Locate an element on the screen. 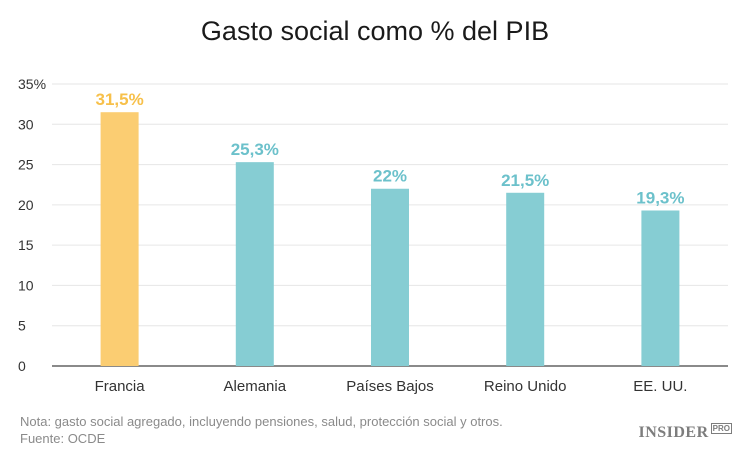  logo-sub: PRO is located at coordinates (721, 428).